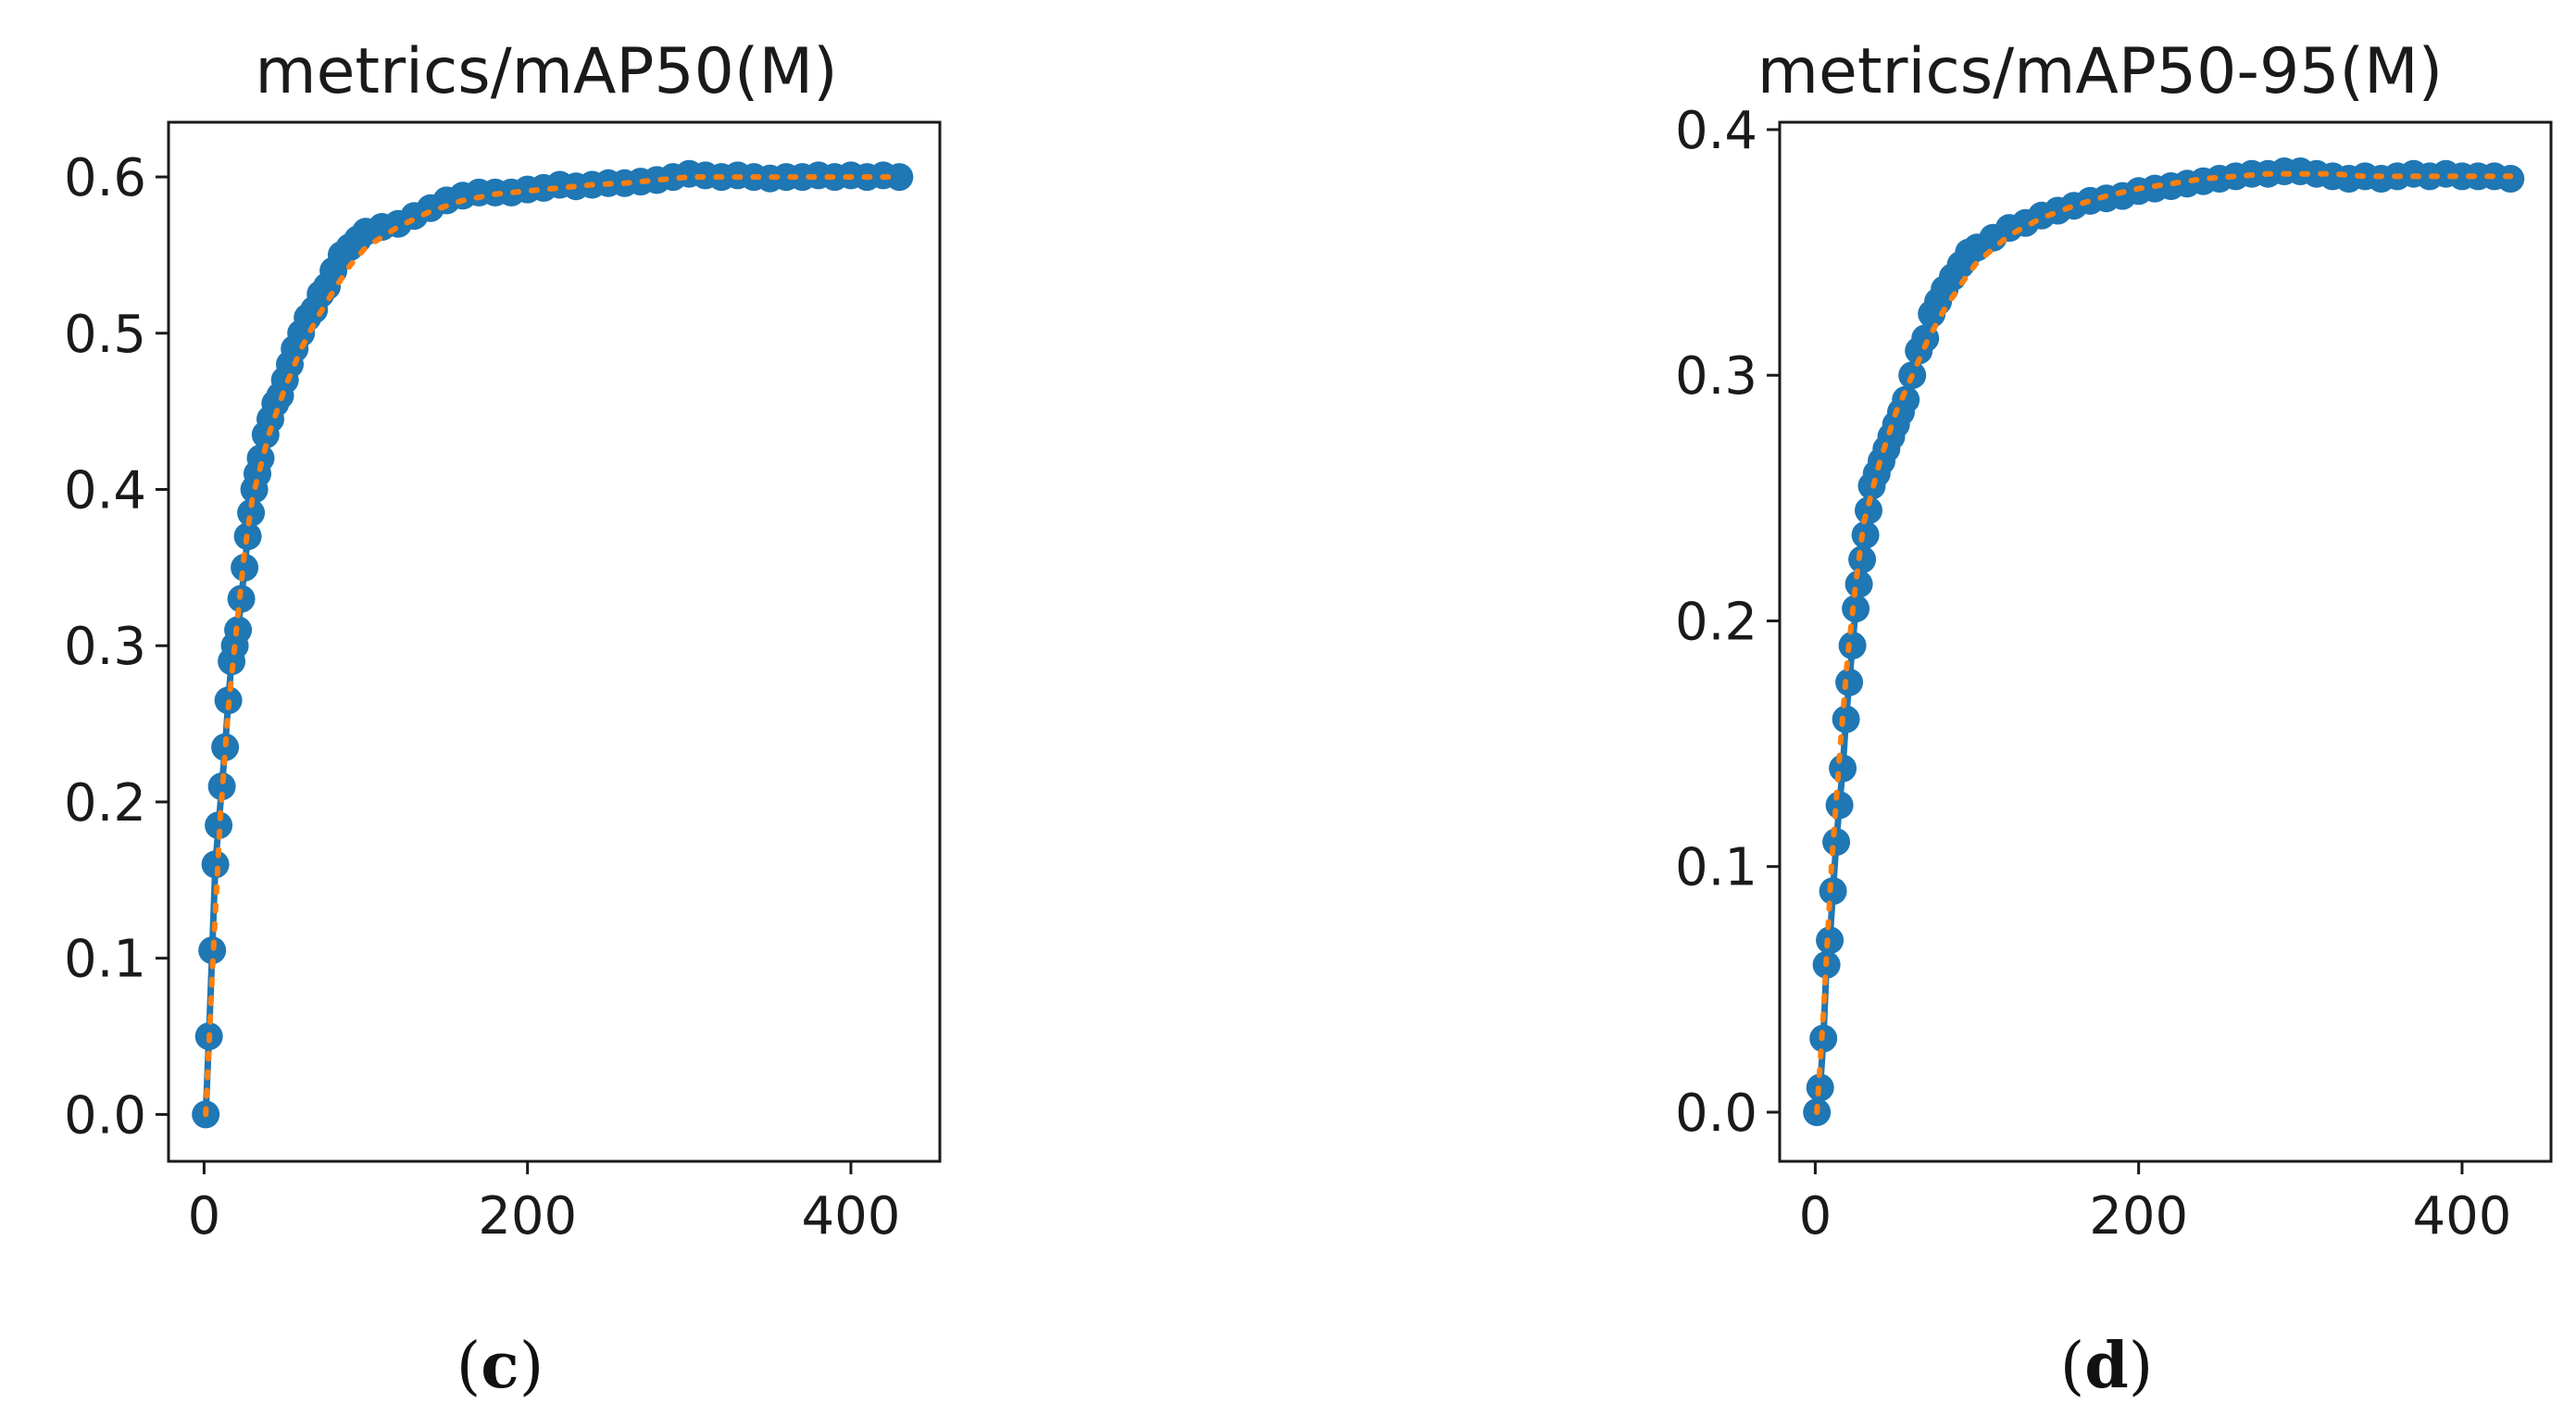 The width and height of the screenshot is (2576, 1416). Describe the element at coordinates (105, 335) in the screenshot. I see `y-tick-label: 0.5` at that location.